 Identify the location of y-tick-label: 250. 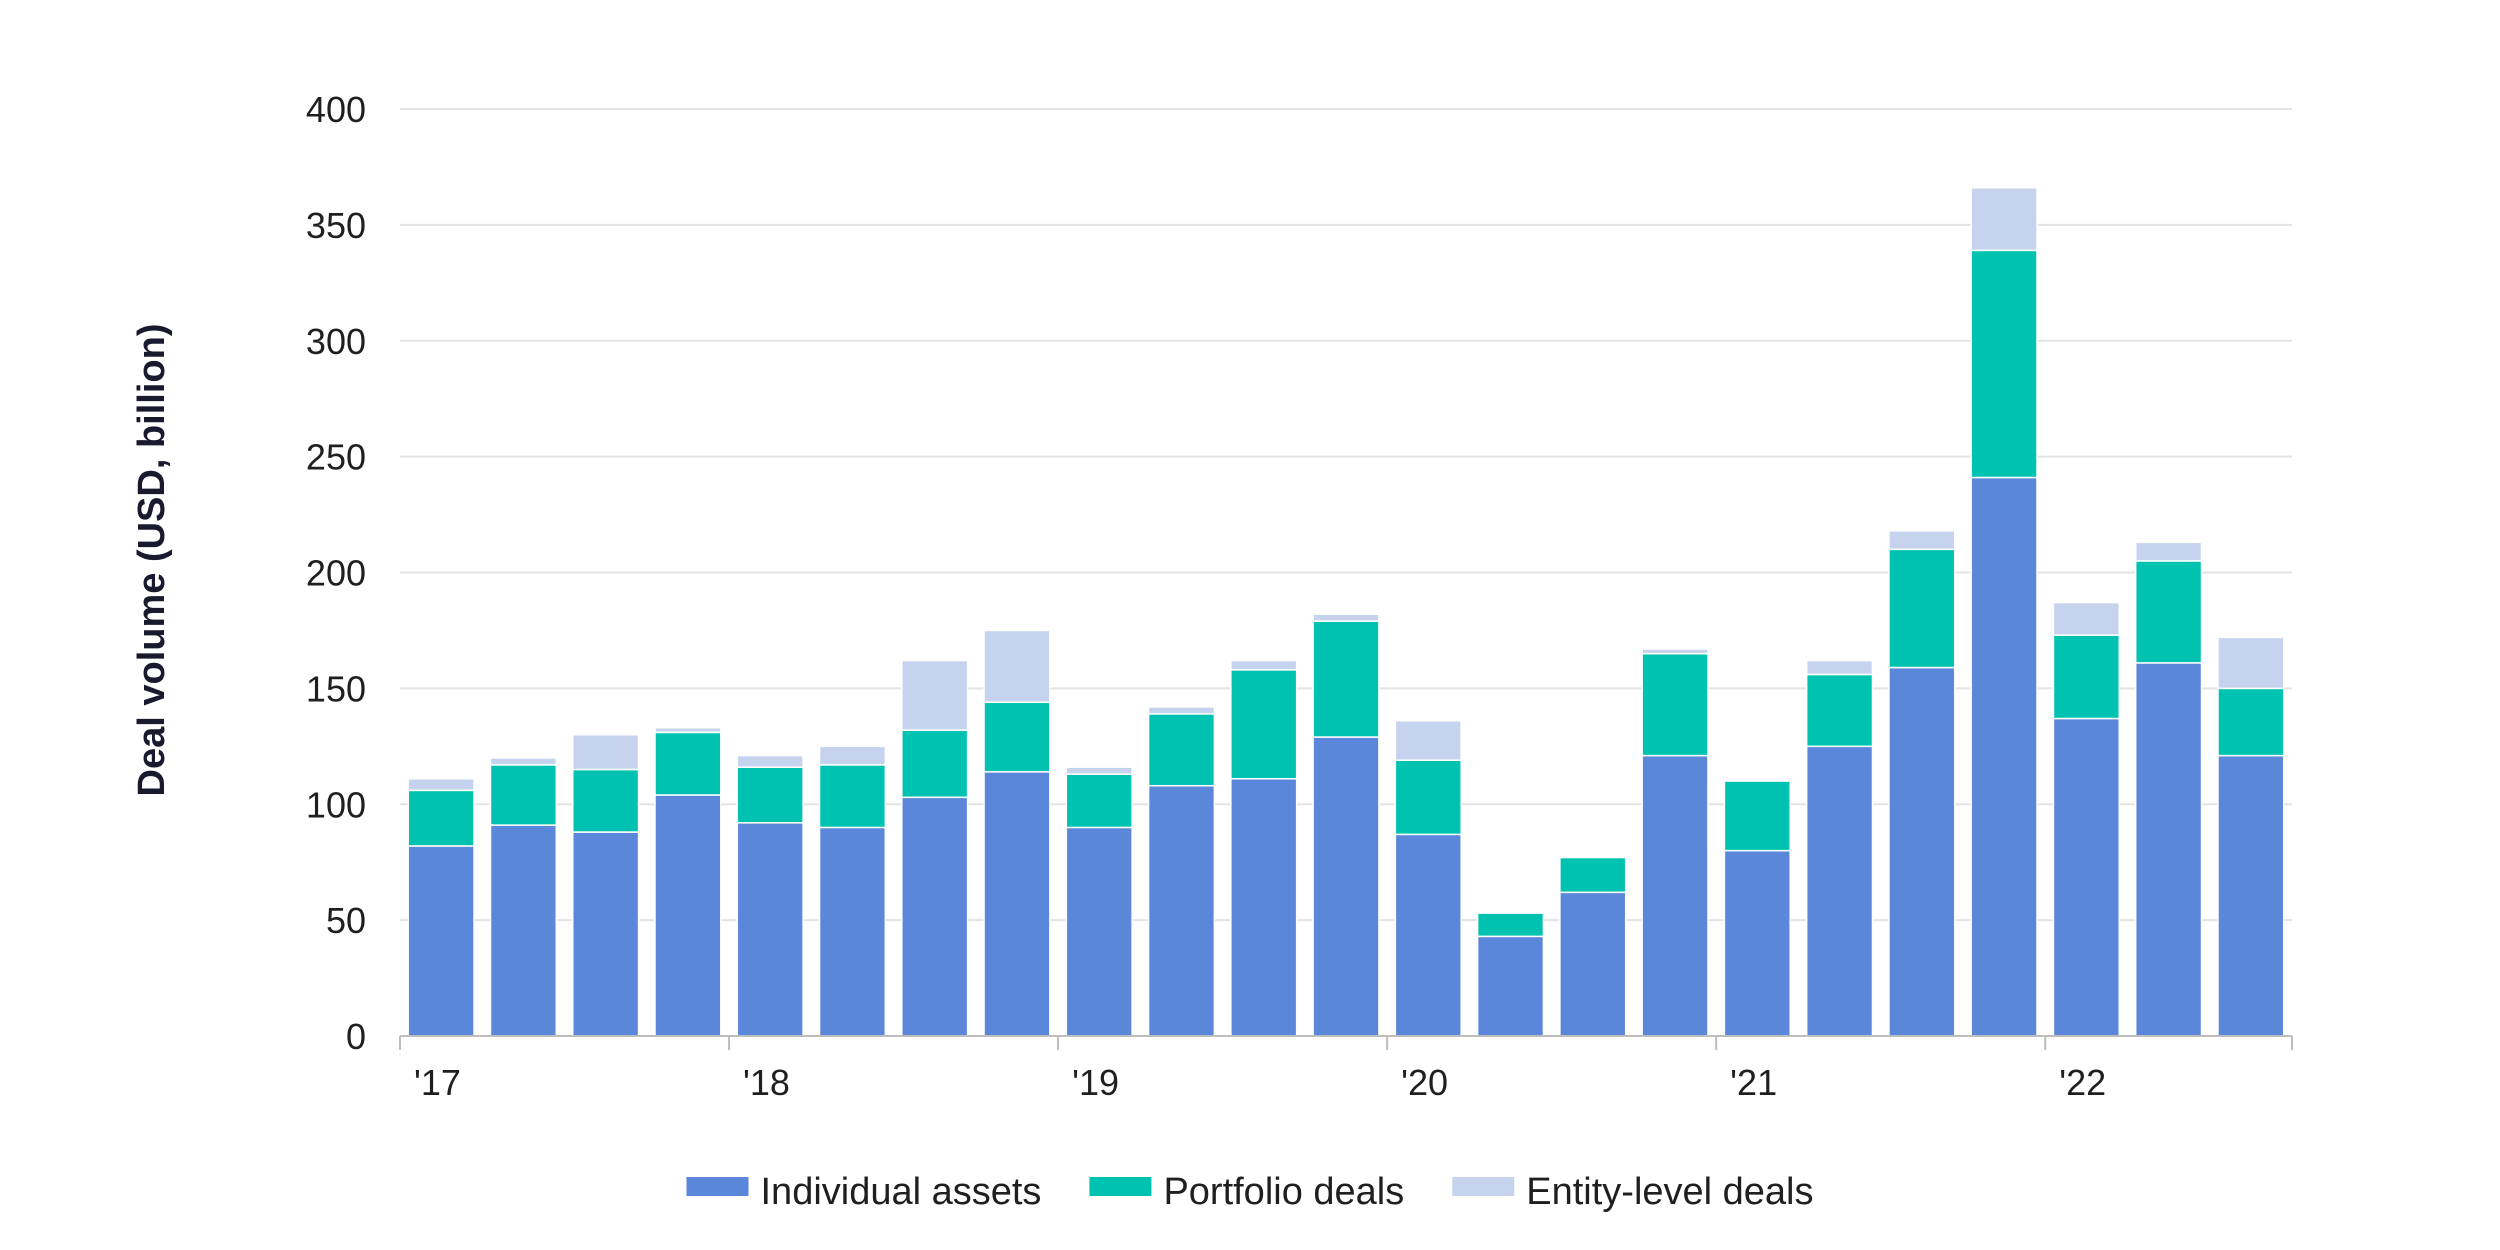
(336, 457).